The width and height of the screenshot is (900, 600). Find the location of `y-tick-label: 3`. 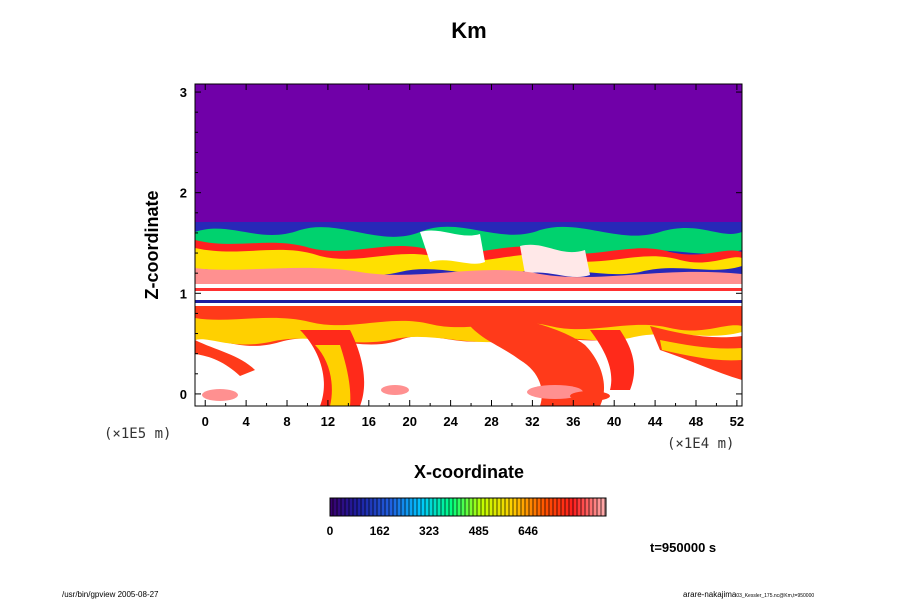

y-tick-label: 3 is located at coordinates (183, 92).